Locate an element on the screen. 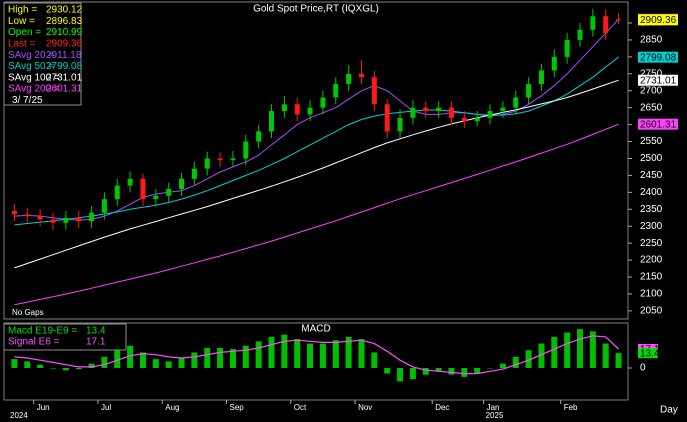 The height and width of the screenshot is (422, 687). y-tick-label: 2250 is located at coordinates (651, 243).